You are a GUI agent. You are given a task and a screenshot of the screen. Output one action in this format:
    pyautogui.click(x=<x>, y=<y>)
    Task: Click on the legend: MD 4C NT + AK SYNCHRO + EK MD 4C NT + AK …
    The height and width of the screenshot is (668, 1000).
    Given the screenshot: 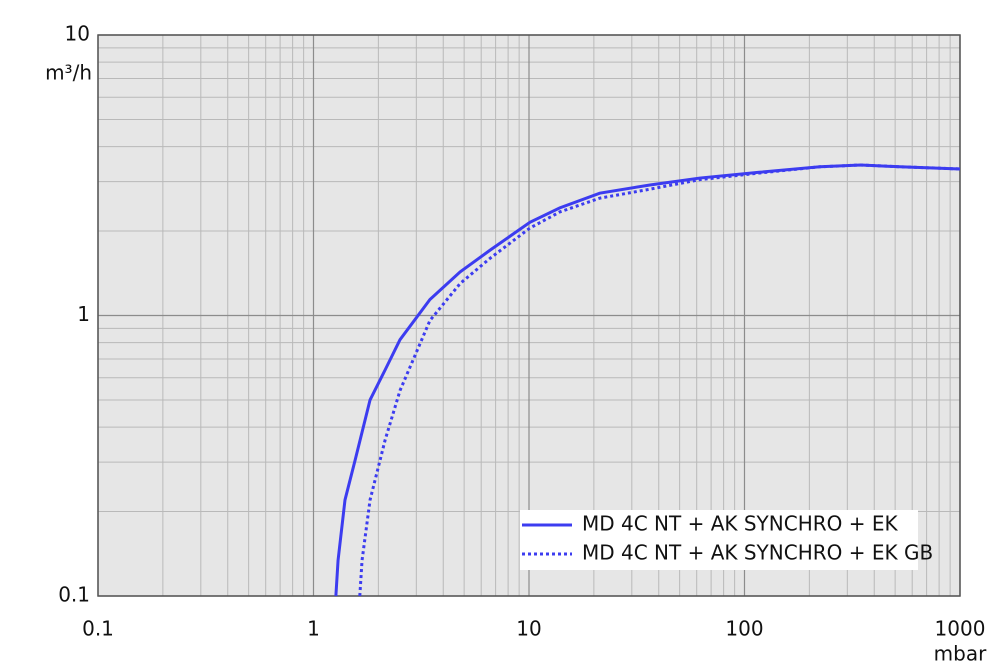 What is the action you would take?
    pyautogui.click(x=726, y=540)
    